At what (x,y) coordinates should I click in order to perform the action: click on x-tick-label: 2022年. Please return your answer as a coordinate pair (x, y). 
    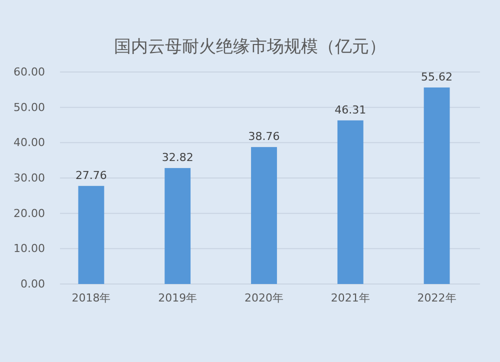
    Looking at the image, I should click on (436, 297).